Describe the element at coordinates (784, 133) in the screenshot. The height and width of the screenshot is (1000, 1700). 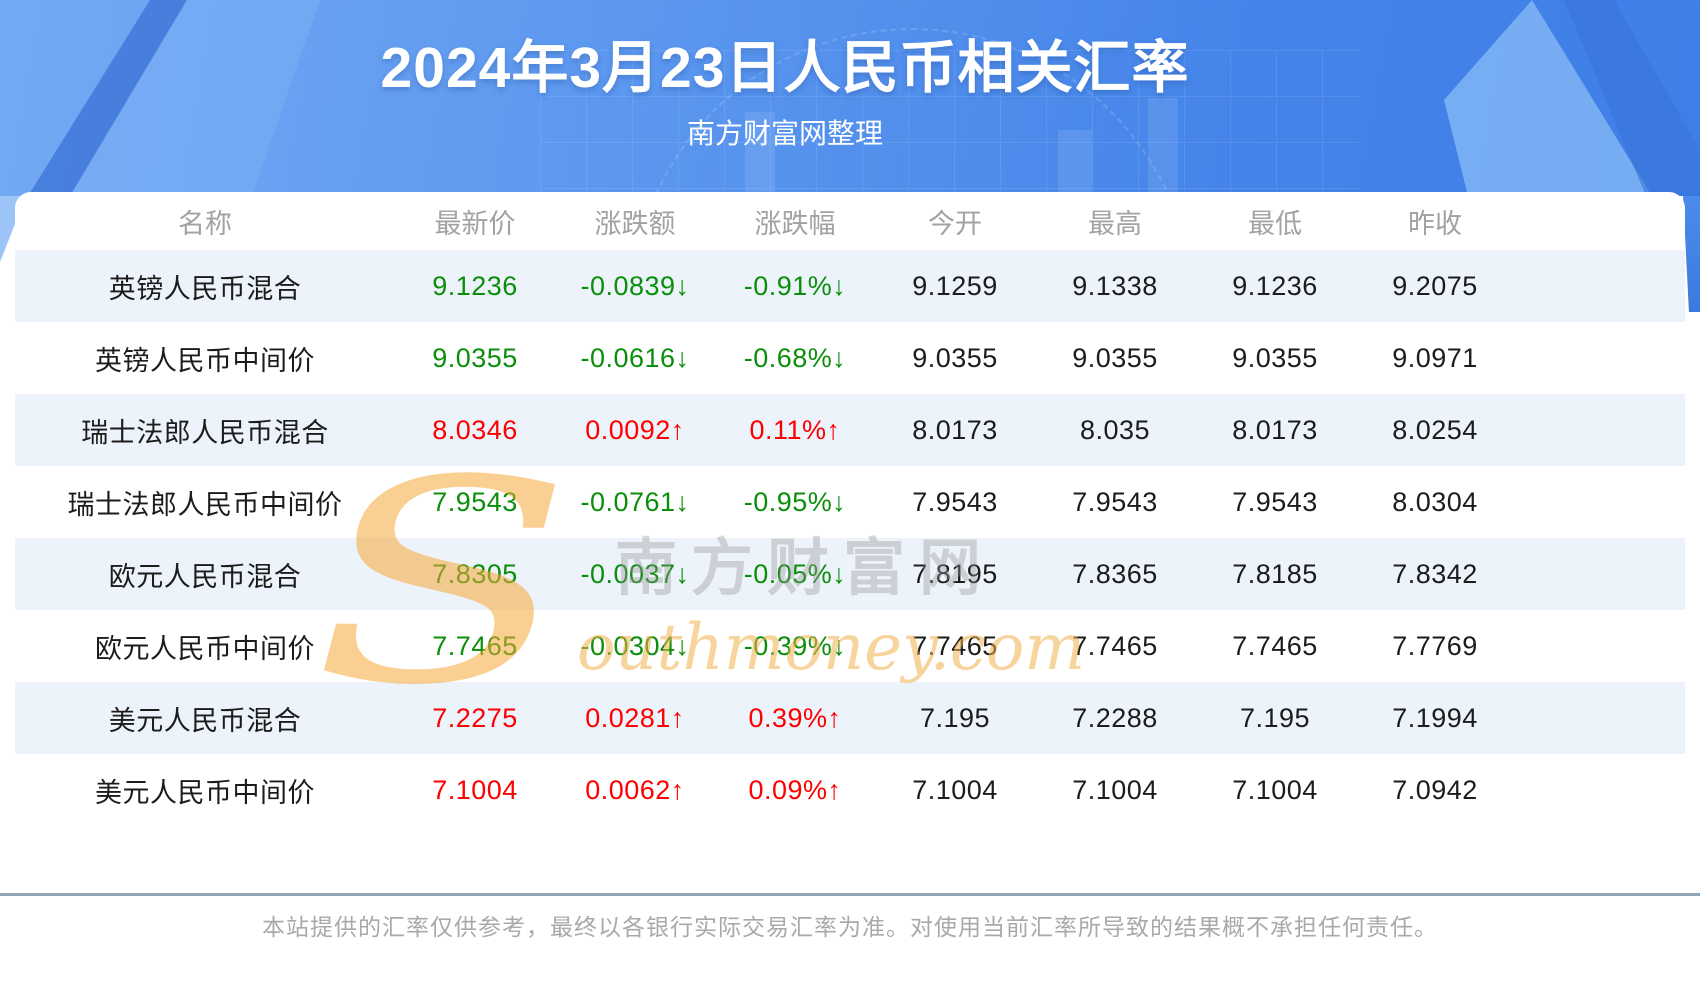
I see `page-subtitle: 南方财富网整理` at that location.